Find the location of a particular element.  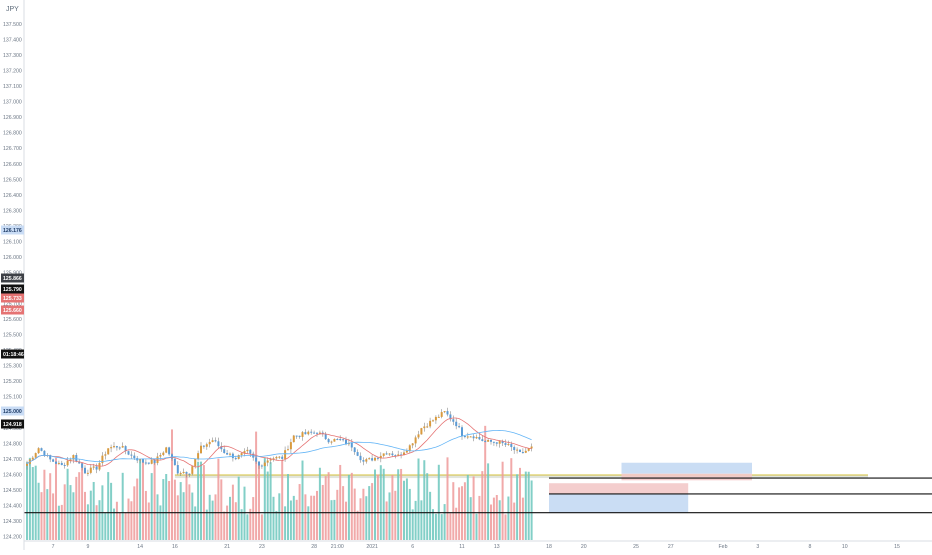

price-label-box is located at coordinates (12, 310).